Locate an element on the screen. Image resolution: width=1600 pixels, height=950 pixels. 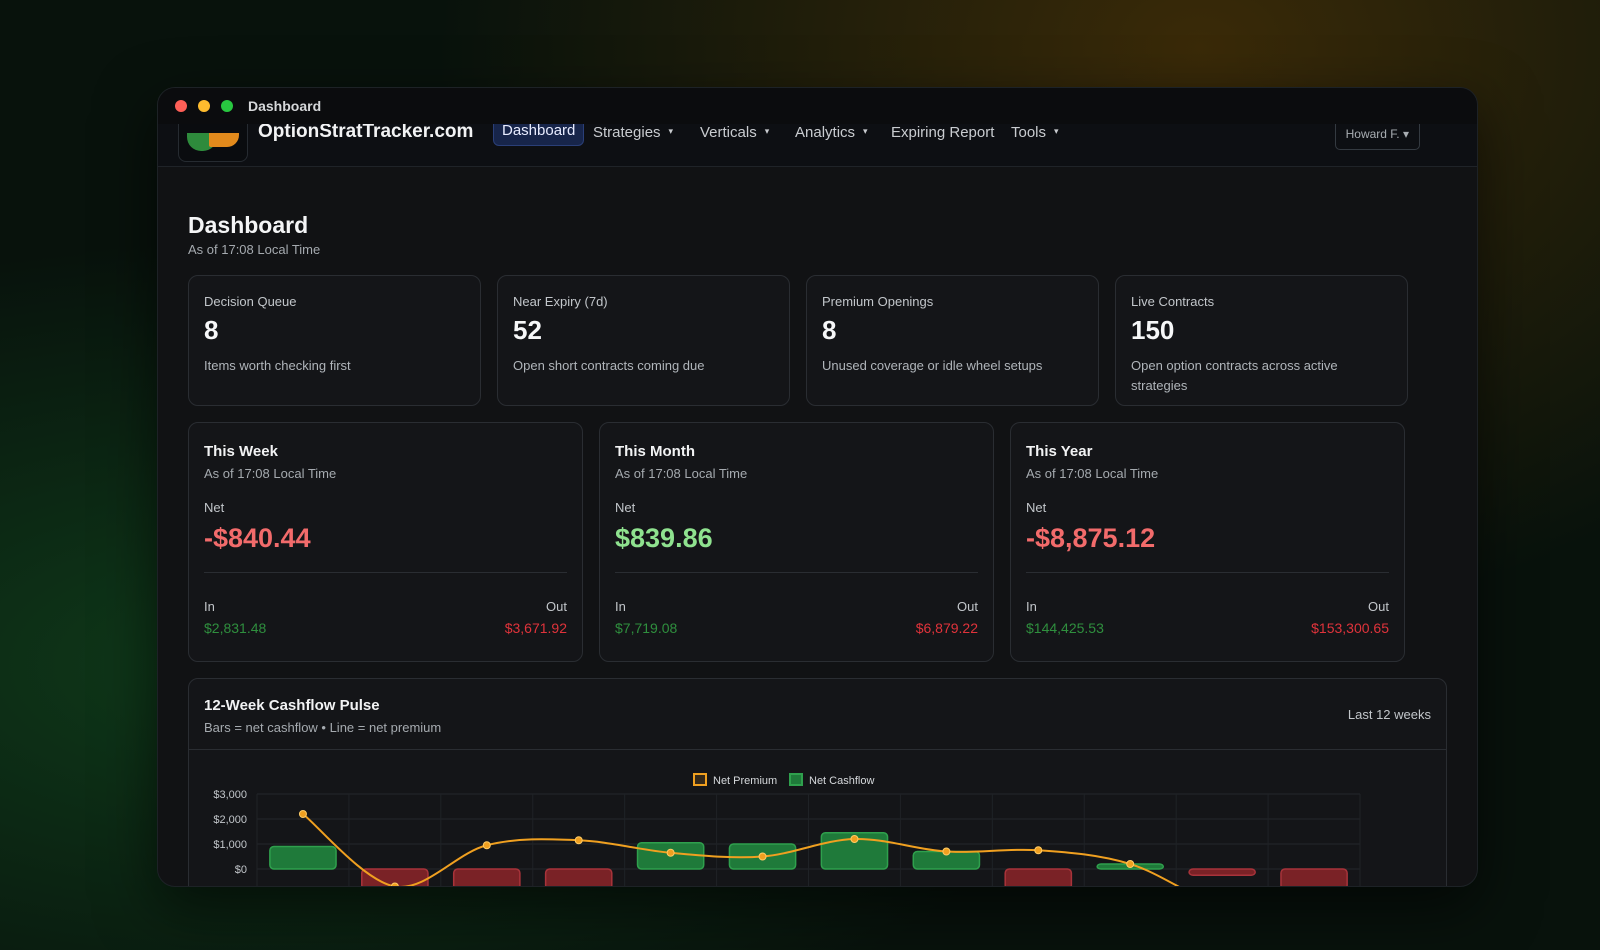
legend-label-net-premium: Net Premium is located at coordinates (745, 781).